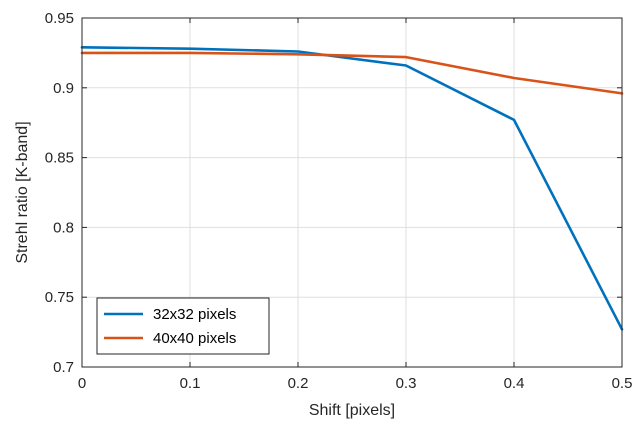 The image size is (639, 423). What do you see at coordinates (514, 383) in the screenshot?
I see `x-tick-label: 0.4` at bounding box center [514, 383].